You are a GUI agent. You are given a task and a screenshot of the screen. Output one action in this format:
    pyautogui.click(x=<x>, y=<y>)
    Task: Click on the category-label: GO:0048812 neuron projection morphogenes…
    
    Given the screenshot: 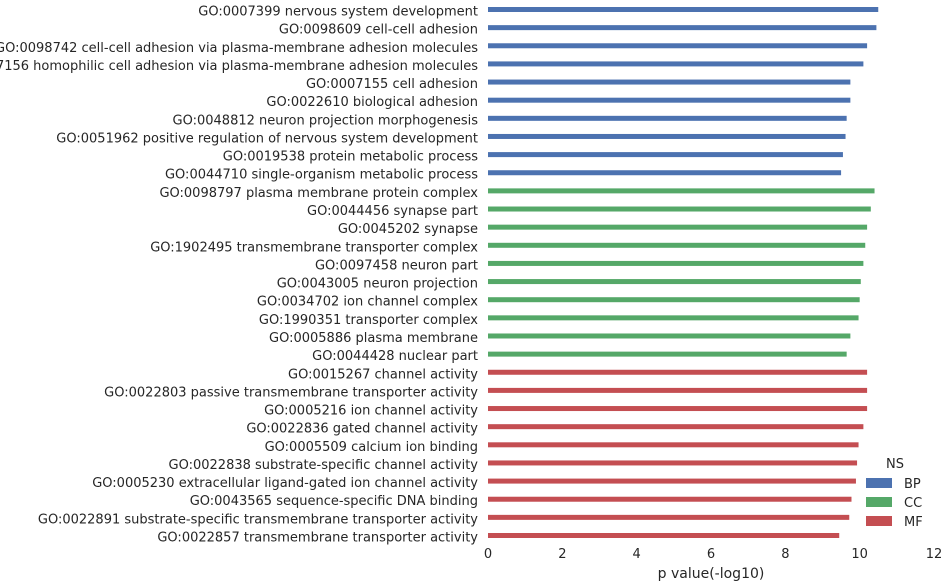 What is the action you would take?
    pyautogui.click(x=326, y=120)
    